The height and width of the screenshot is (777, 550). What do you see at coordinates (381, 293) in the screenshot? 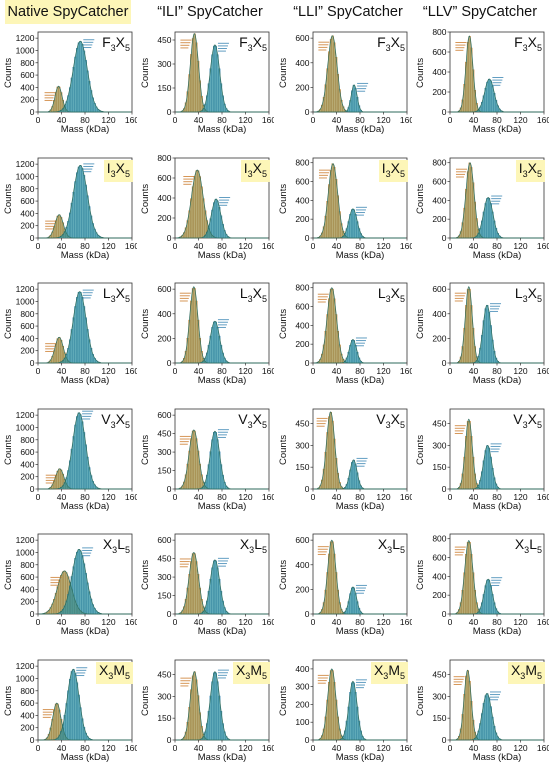
I see `mutant-label-base: L` at bounding box center [381, 293].